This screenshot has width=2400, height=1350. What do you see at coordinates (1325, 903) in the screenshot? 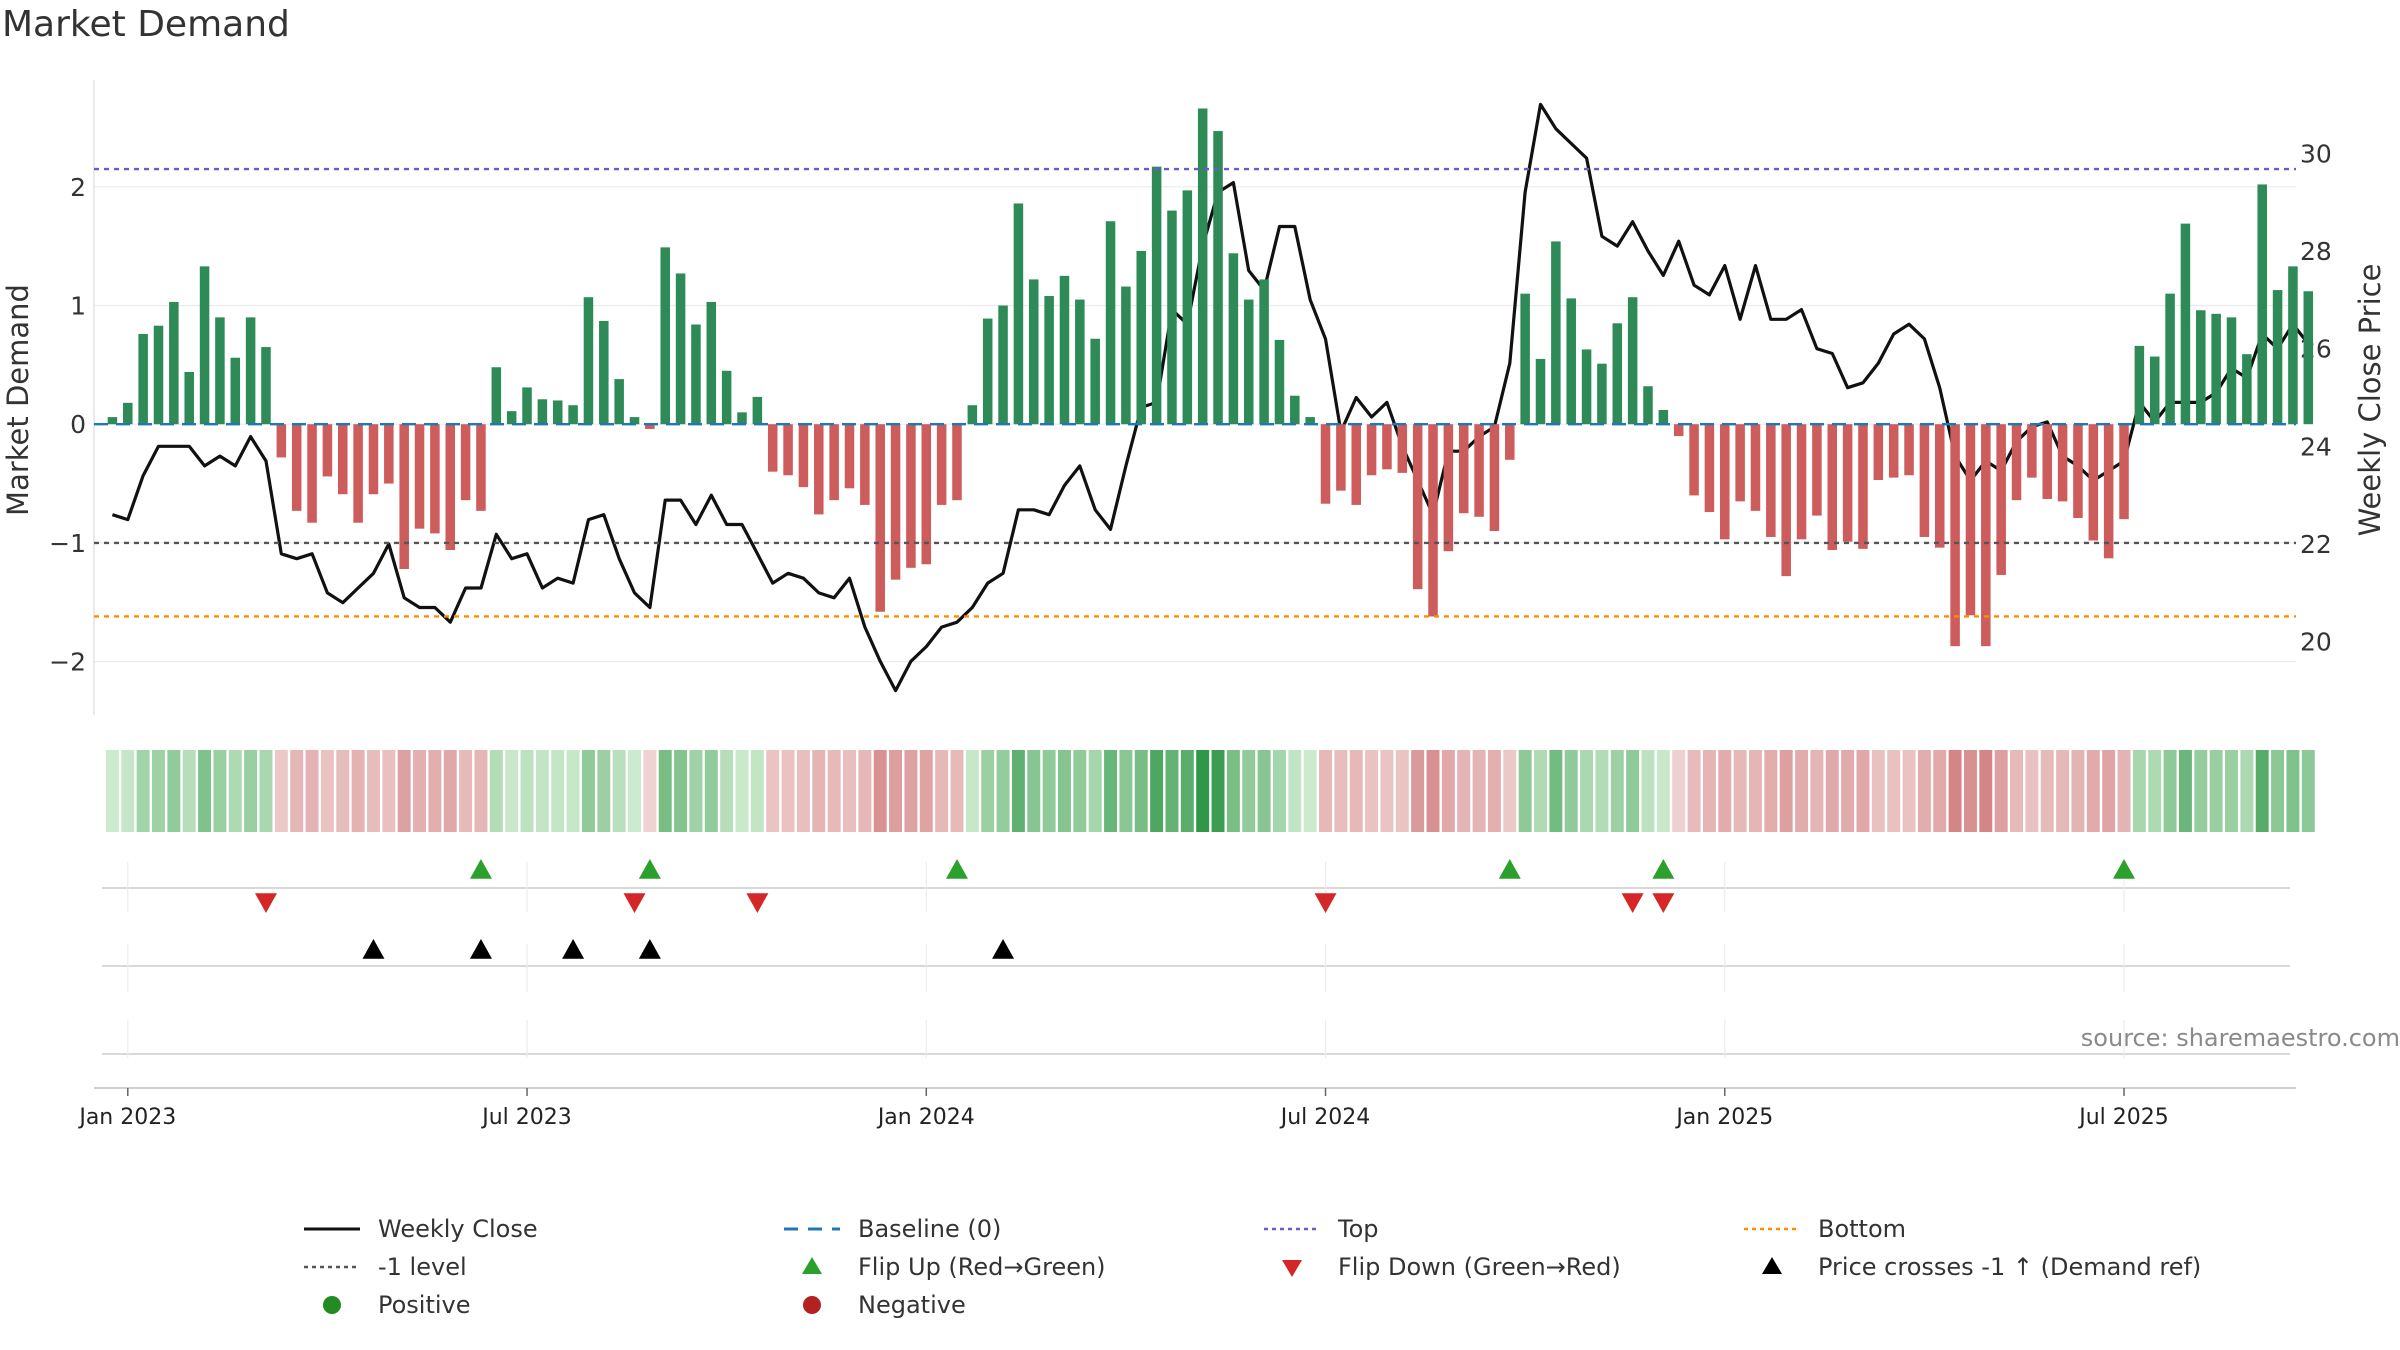
I see `flip-down-marker` at bounding box center [1325, 903].